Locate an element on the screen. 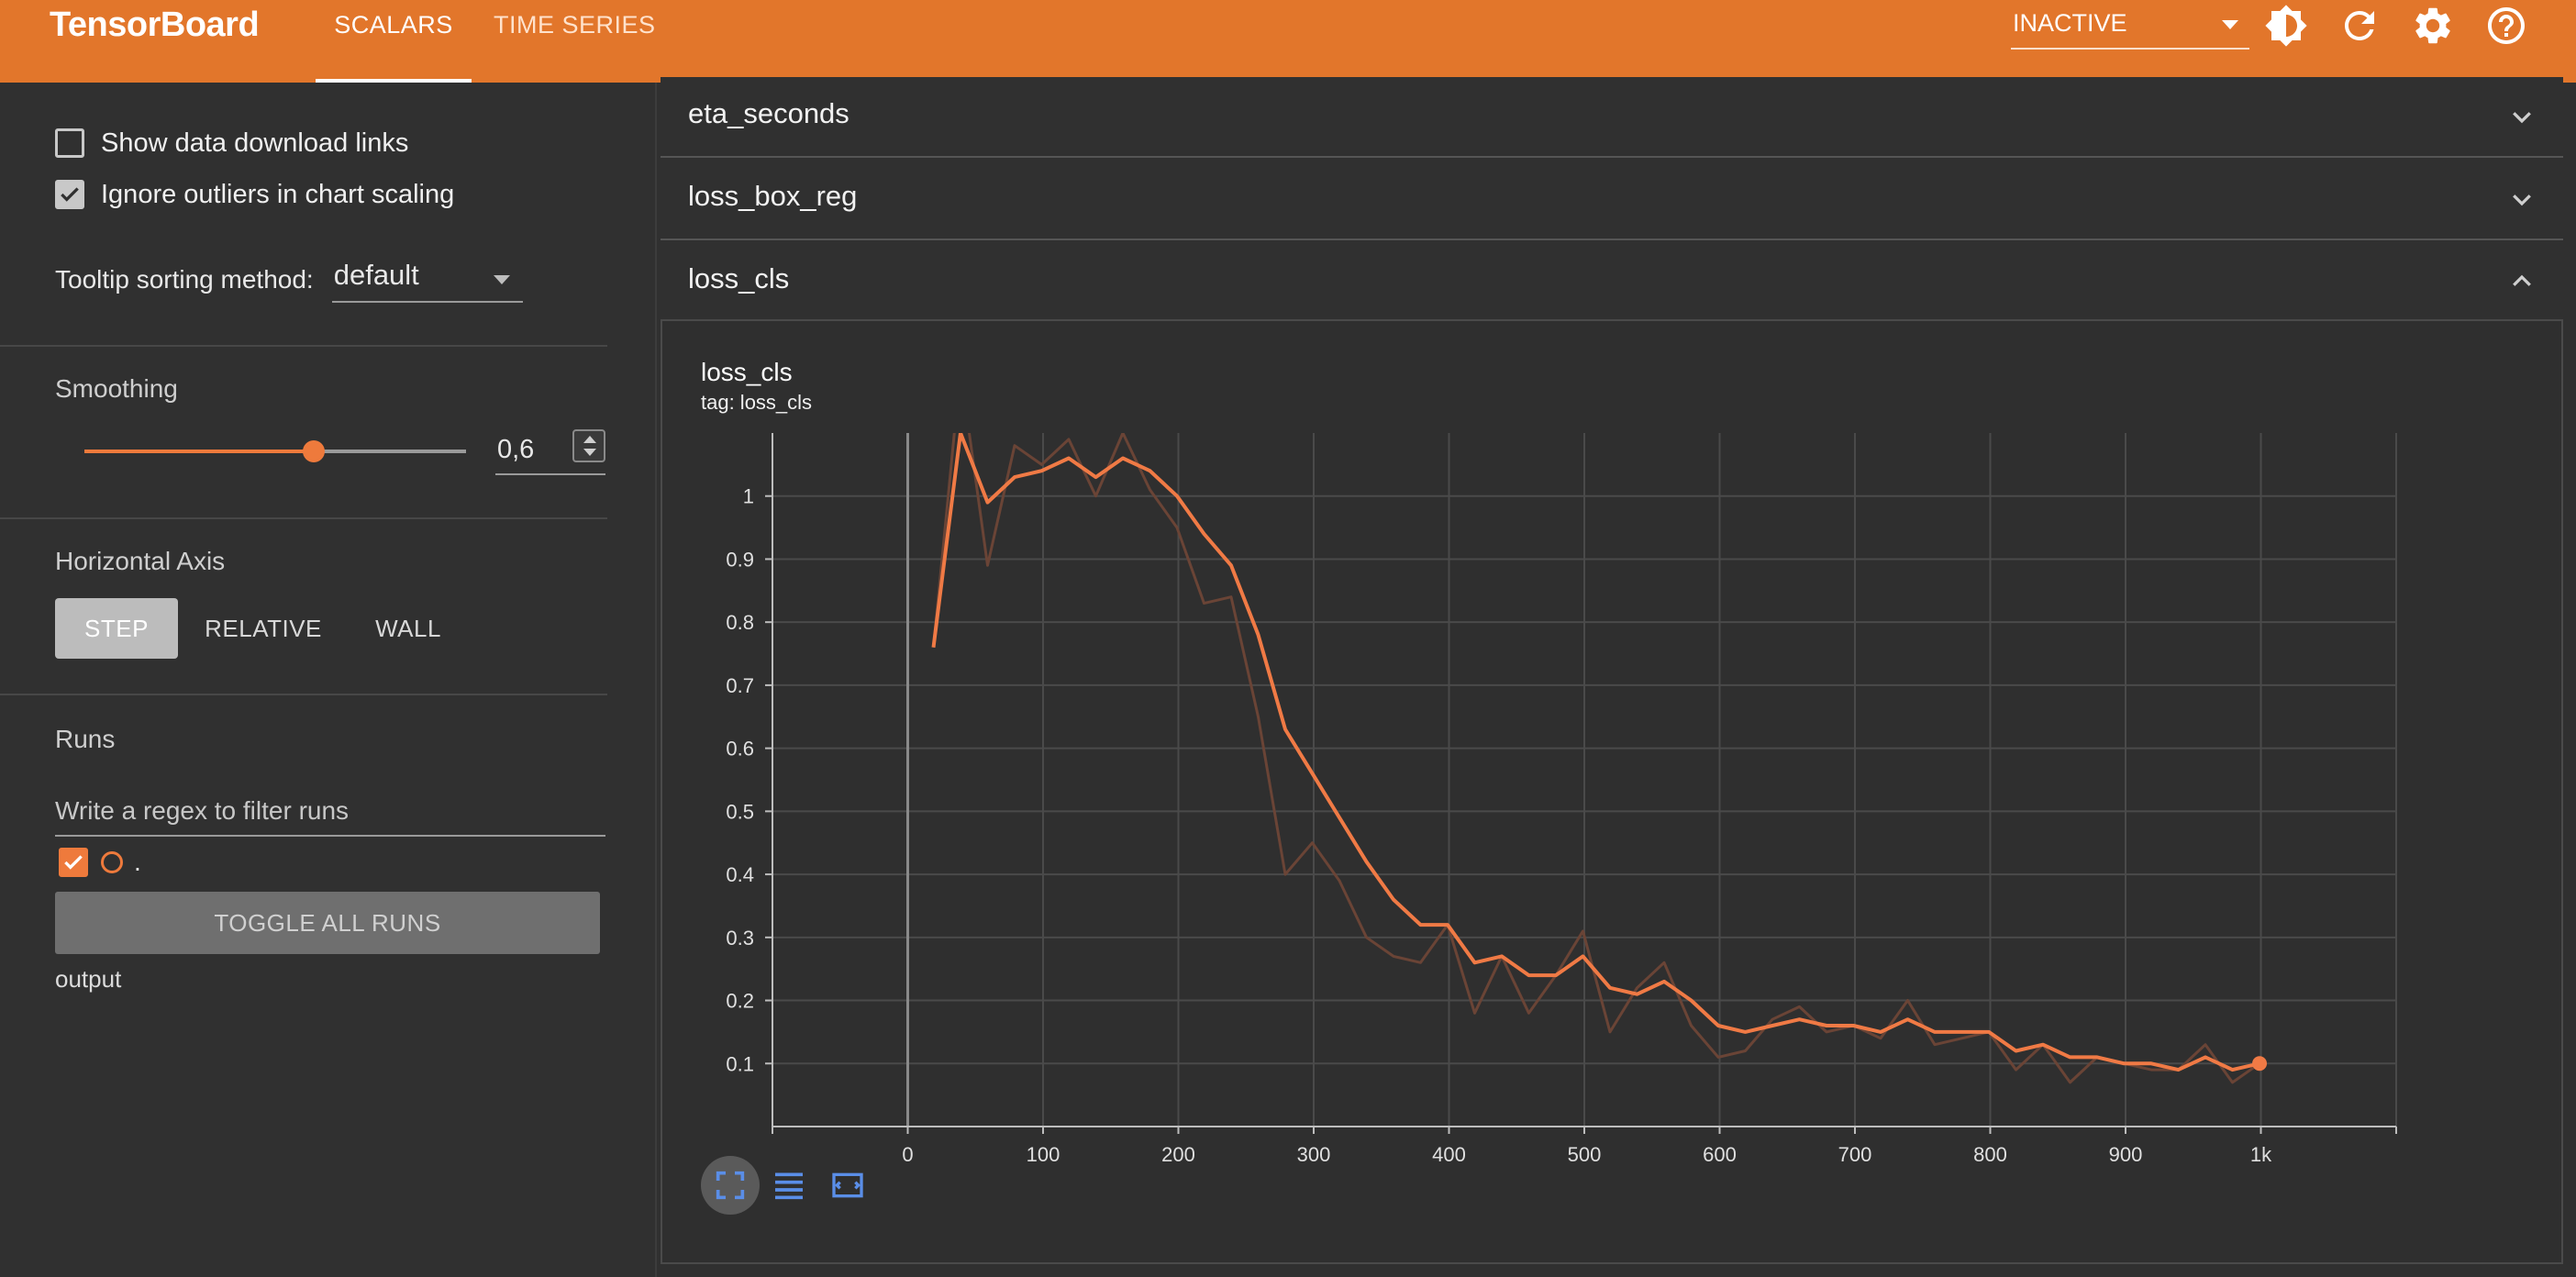  x-tick-label: 700 is located at coordinates (1855, 1154).